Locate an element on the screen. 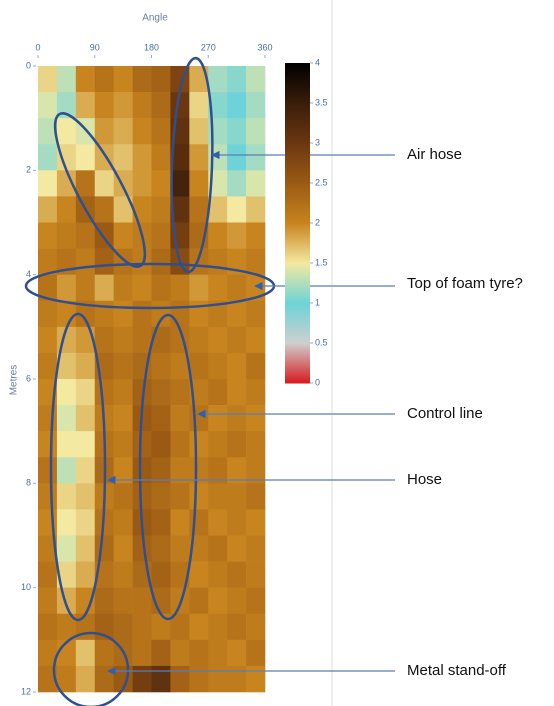  colorbar-tick-label: 4 is located at coordinates (317, 62).